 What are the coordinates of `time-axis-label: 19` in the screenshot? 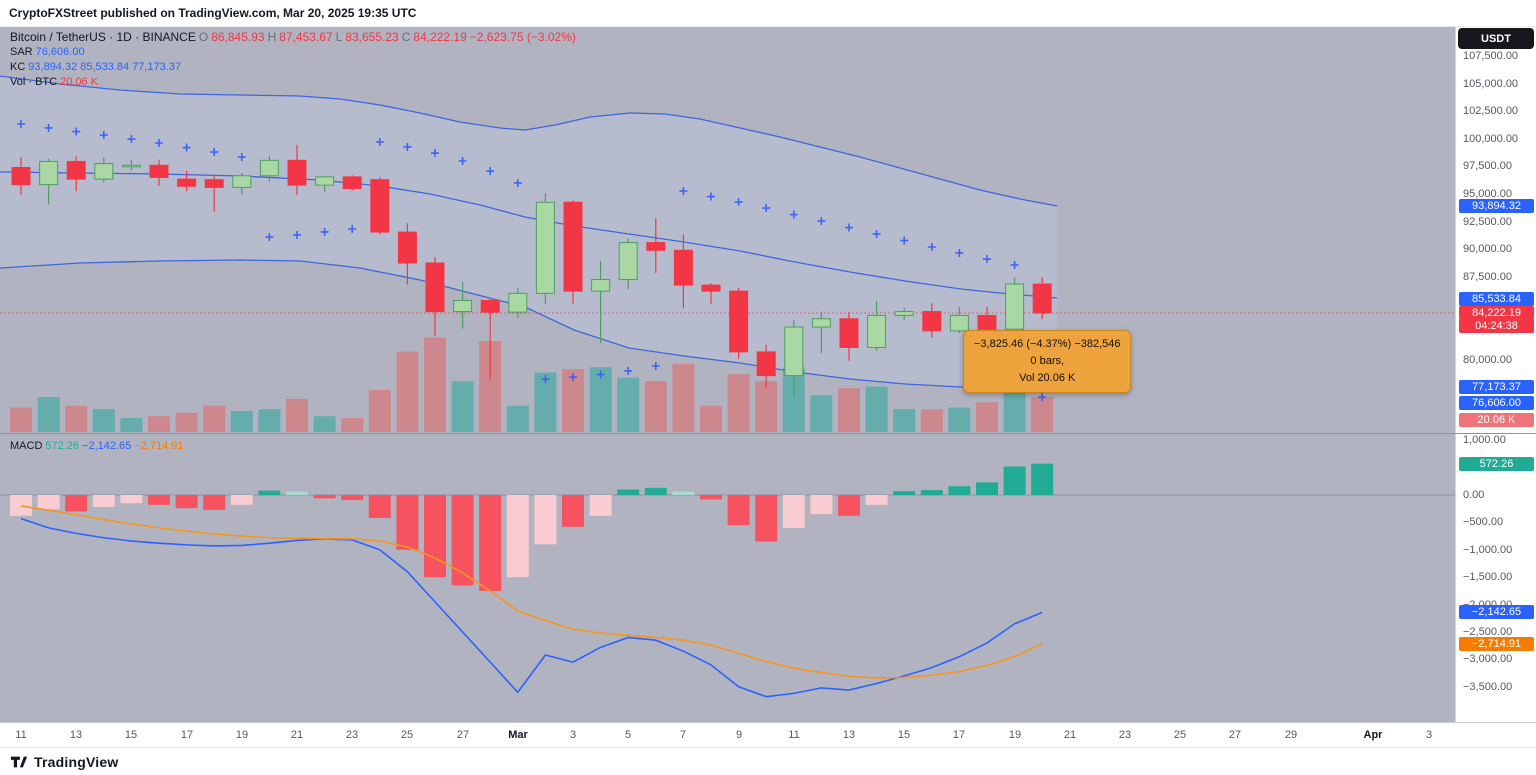 It's located at (1015, 735).